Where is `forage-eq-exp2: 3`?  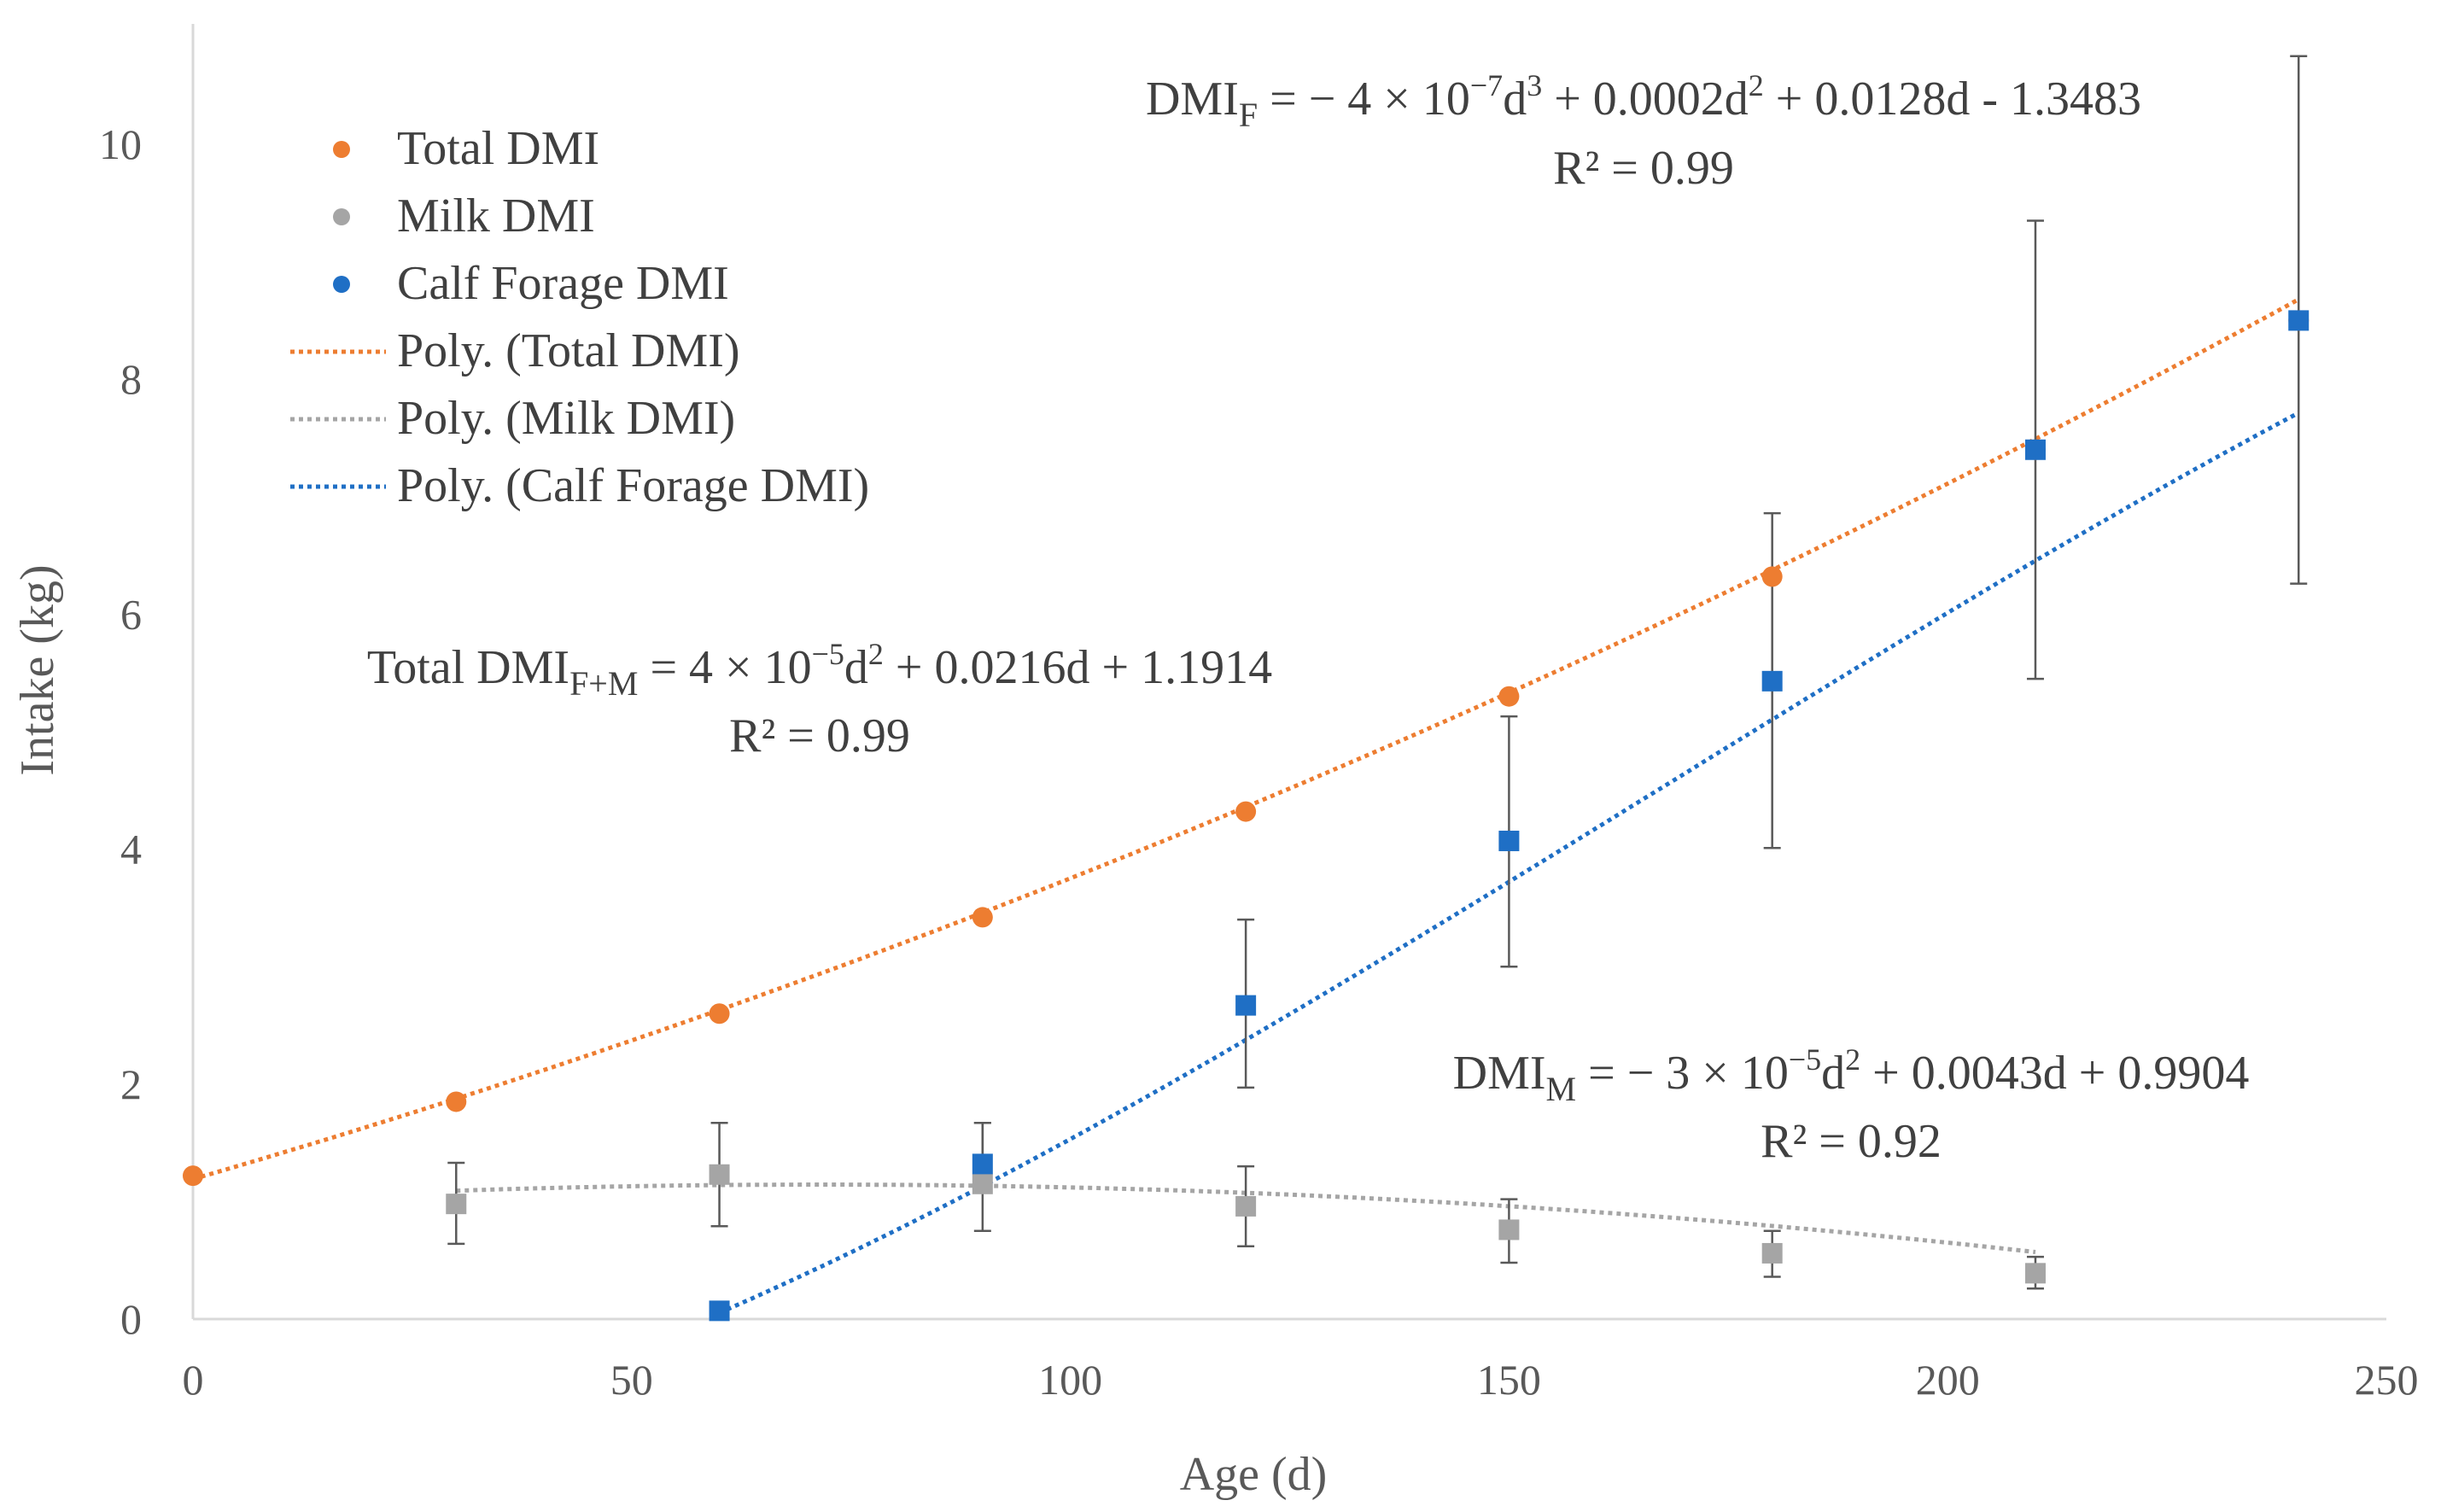 forage-eq-exp2: 3 is located at coordinates (1534, 85).